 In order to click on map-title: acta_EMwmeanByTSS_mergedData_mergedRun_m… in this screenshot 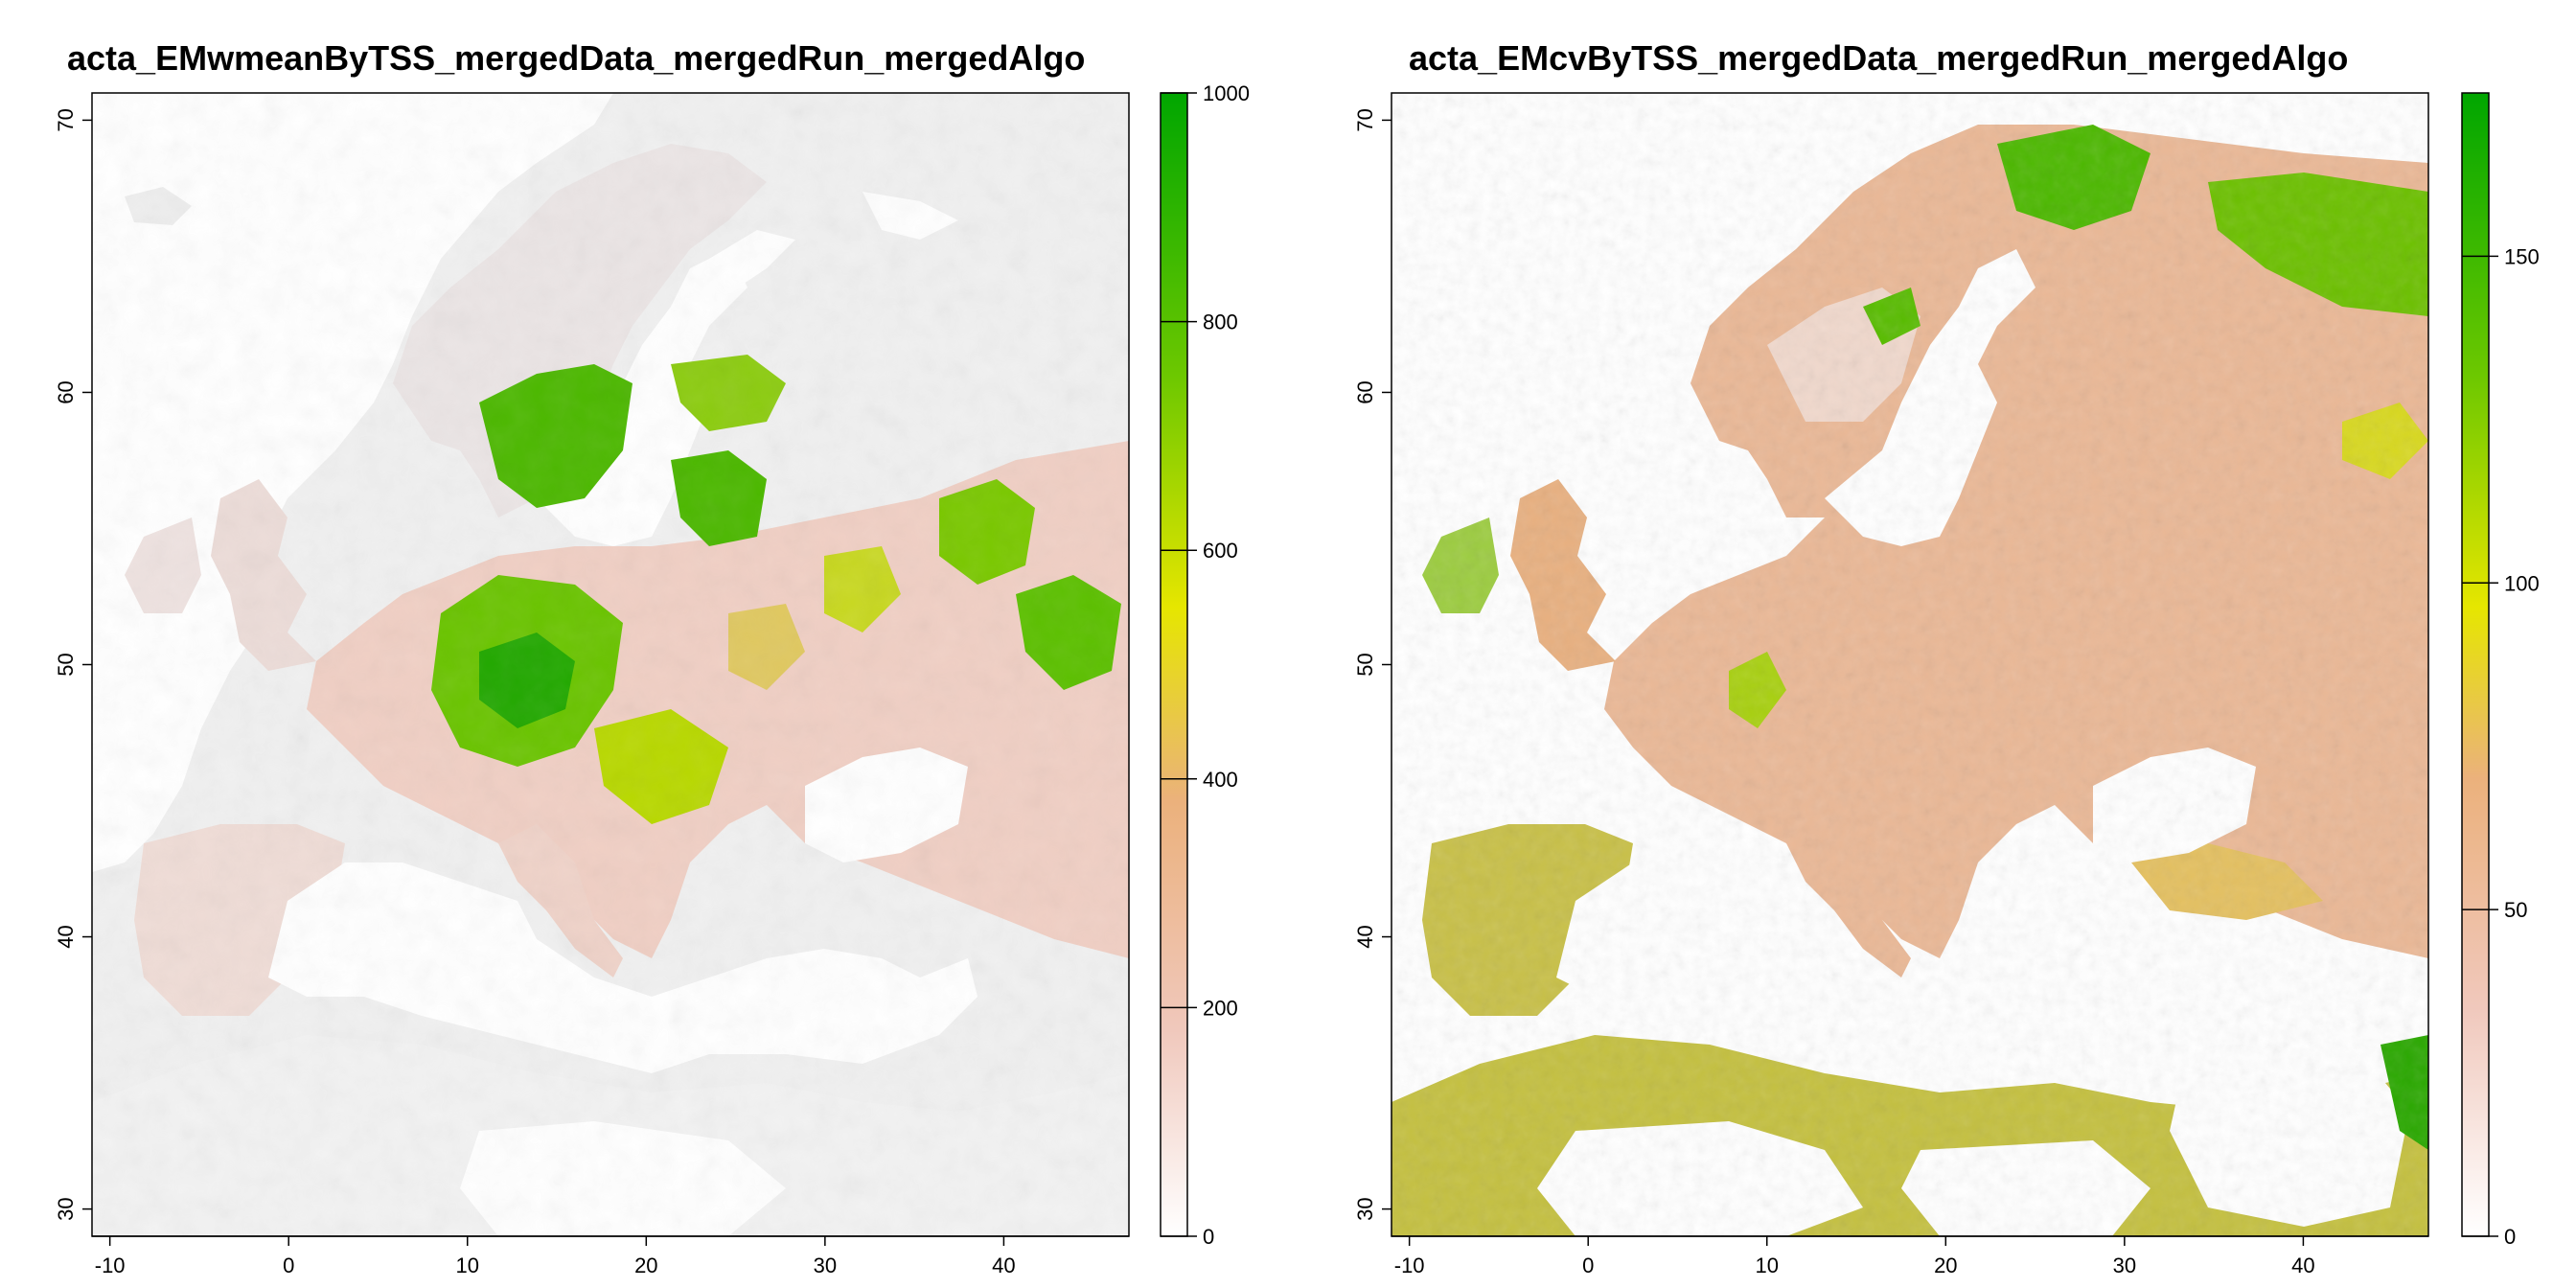, I will do `click(576, 58)`.